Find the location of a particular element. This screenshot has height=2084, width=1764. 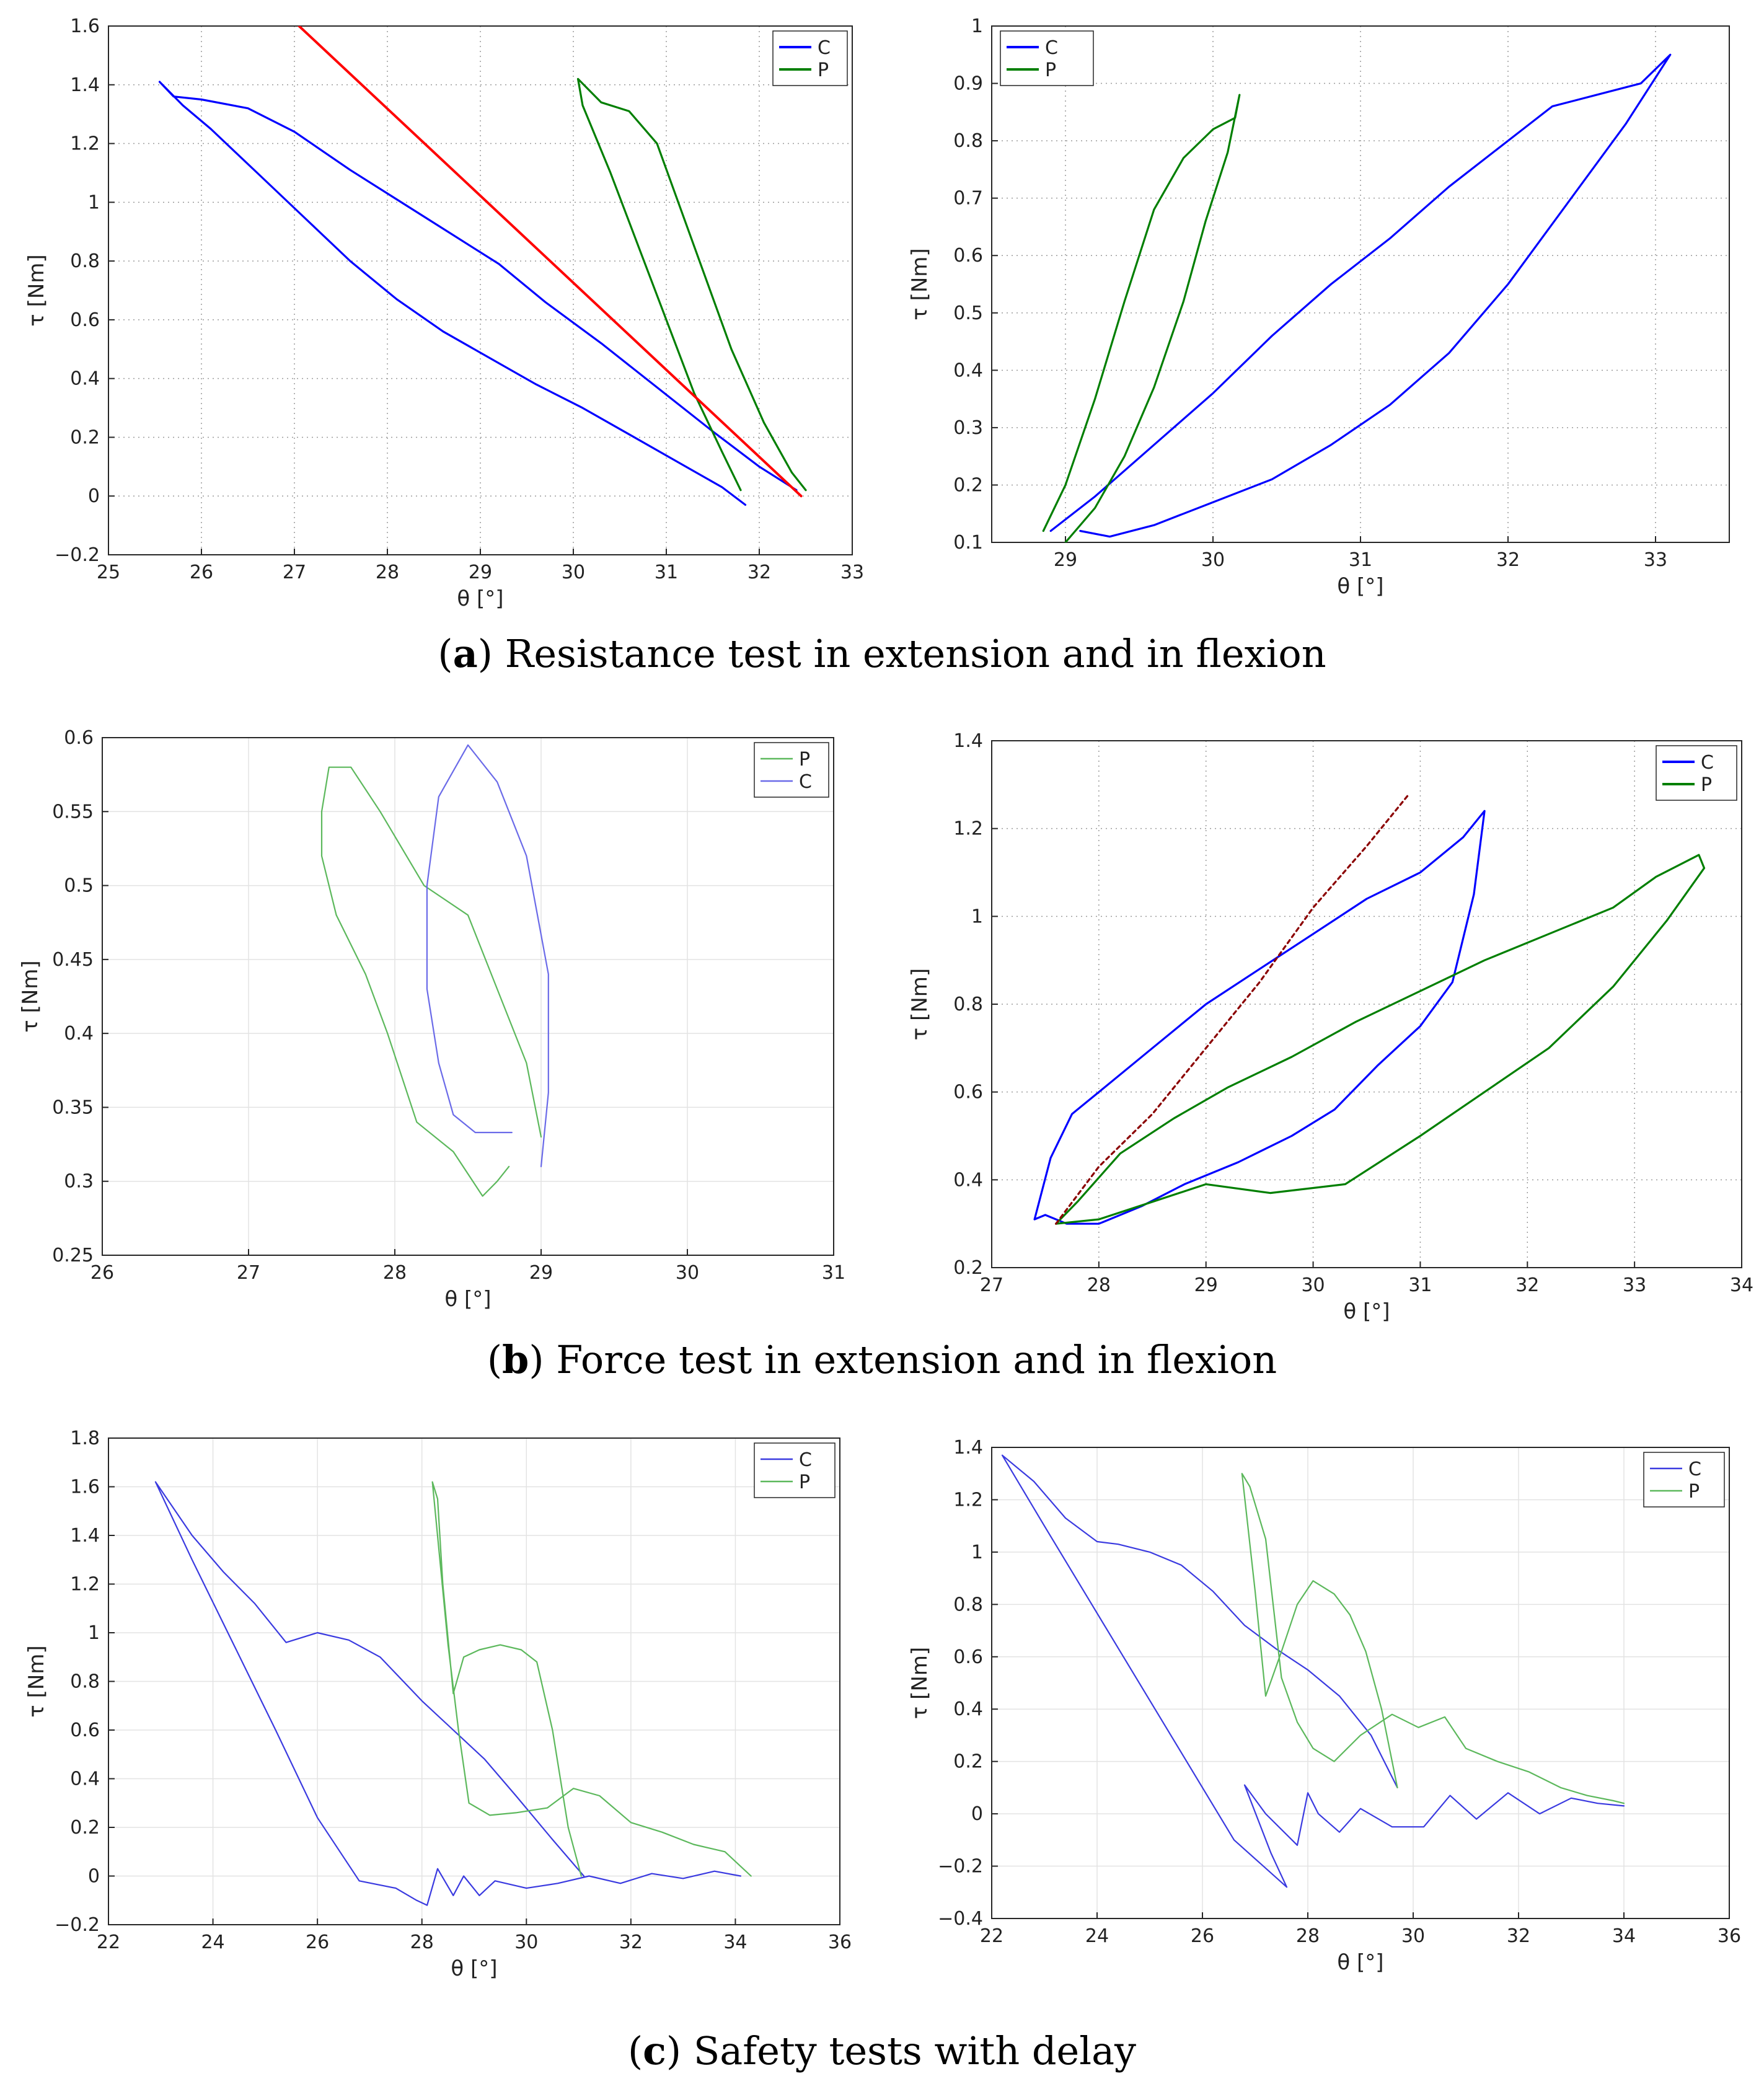

axes-frame is located at coordinates (1360, 1683).